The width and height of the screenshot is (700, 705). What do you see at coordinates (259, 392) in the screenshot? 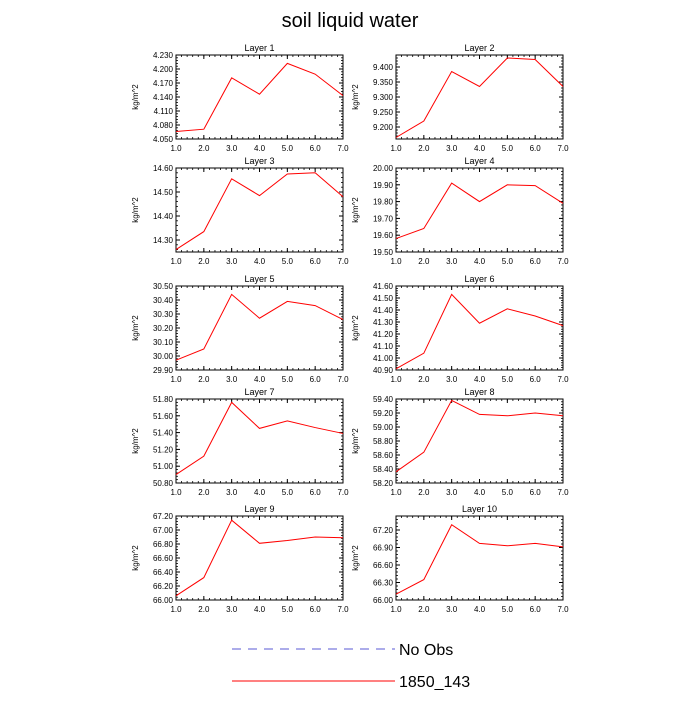
I see `panel-title: Layer 7` at bounding box center [259, 392].